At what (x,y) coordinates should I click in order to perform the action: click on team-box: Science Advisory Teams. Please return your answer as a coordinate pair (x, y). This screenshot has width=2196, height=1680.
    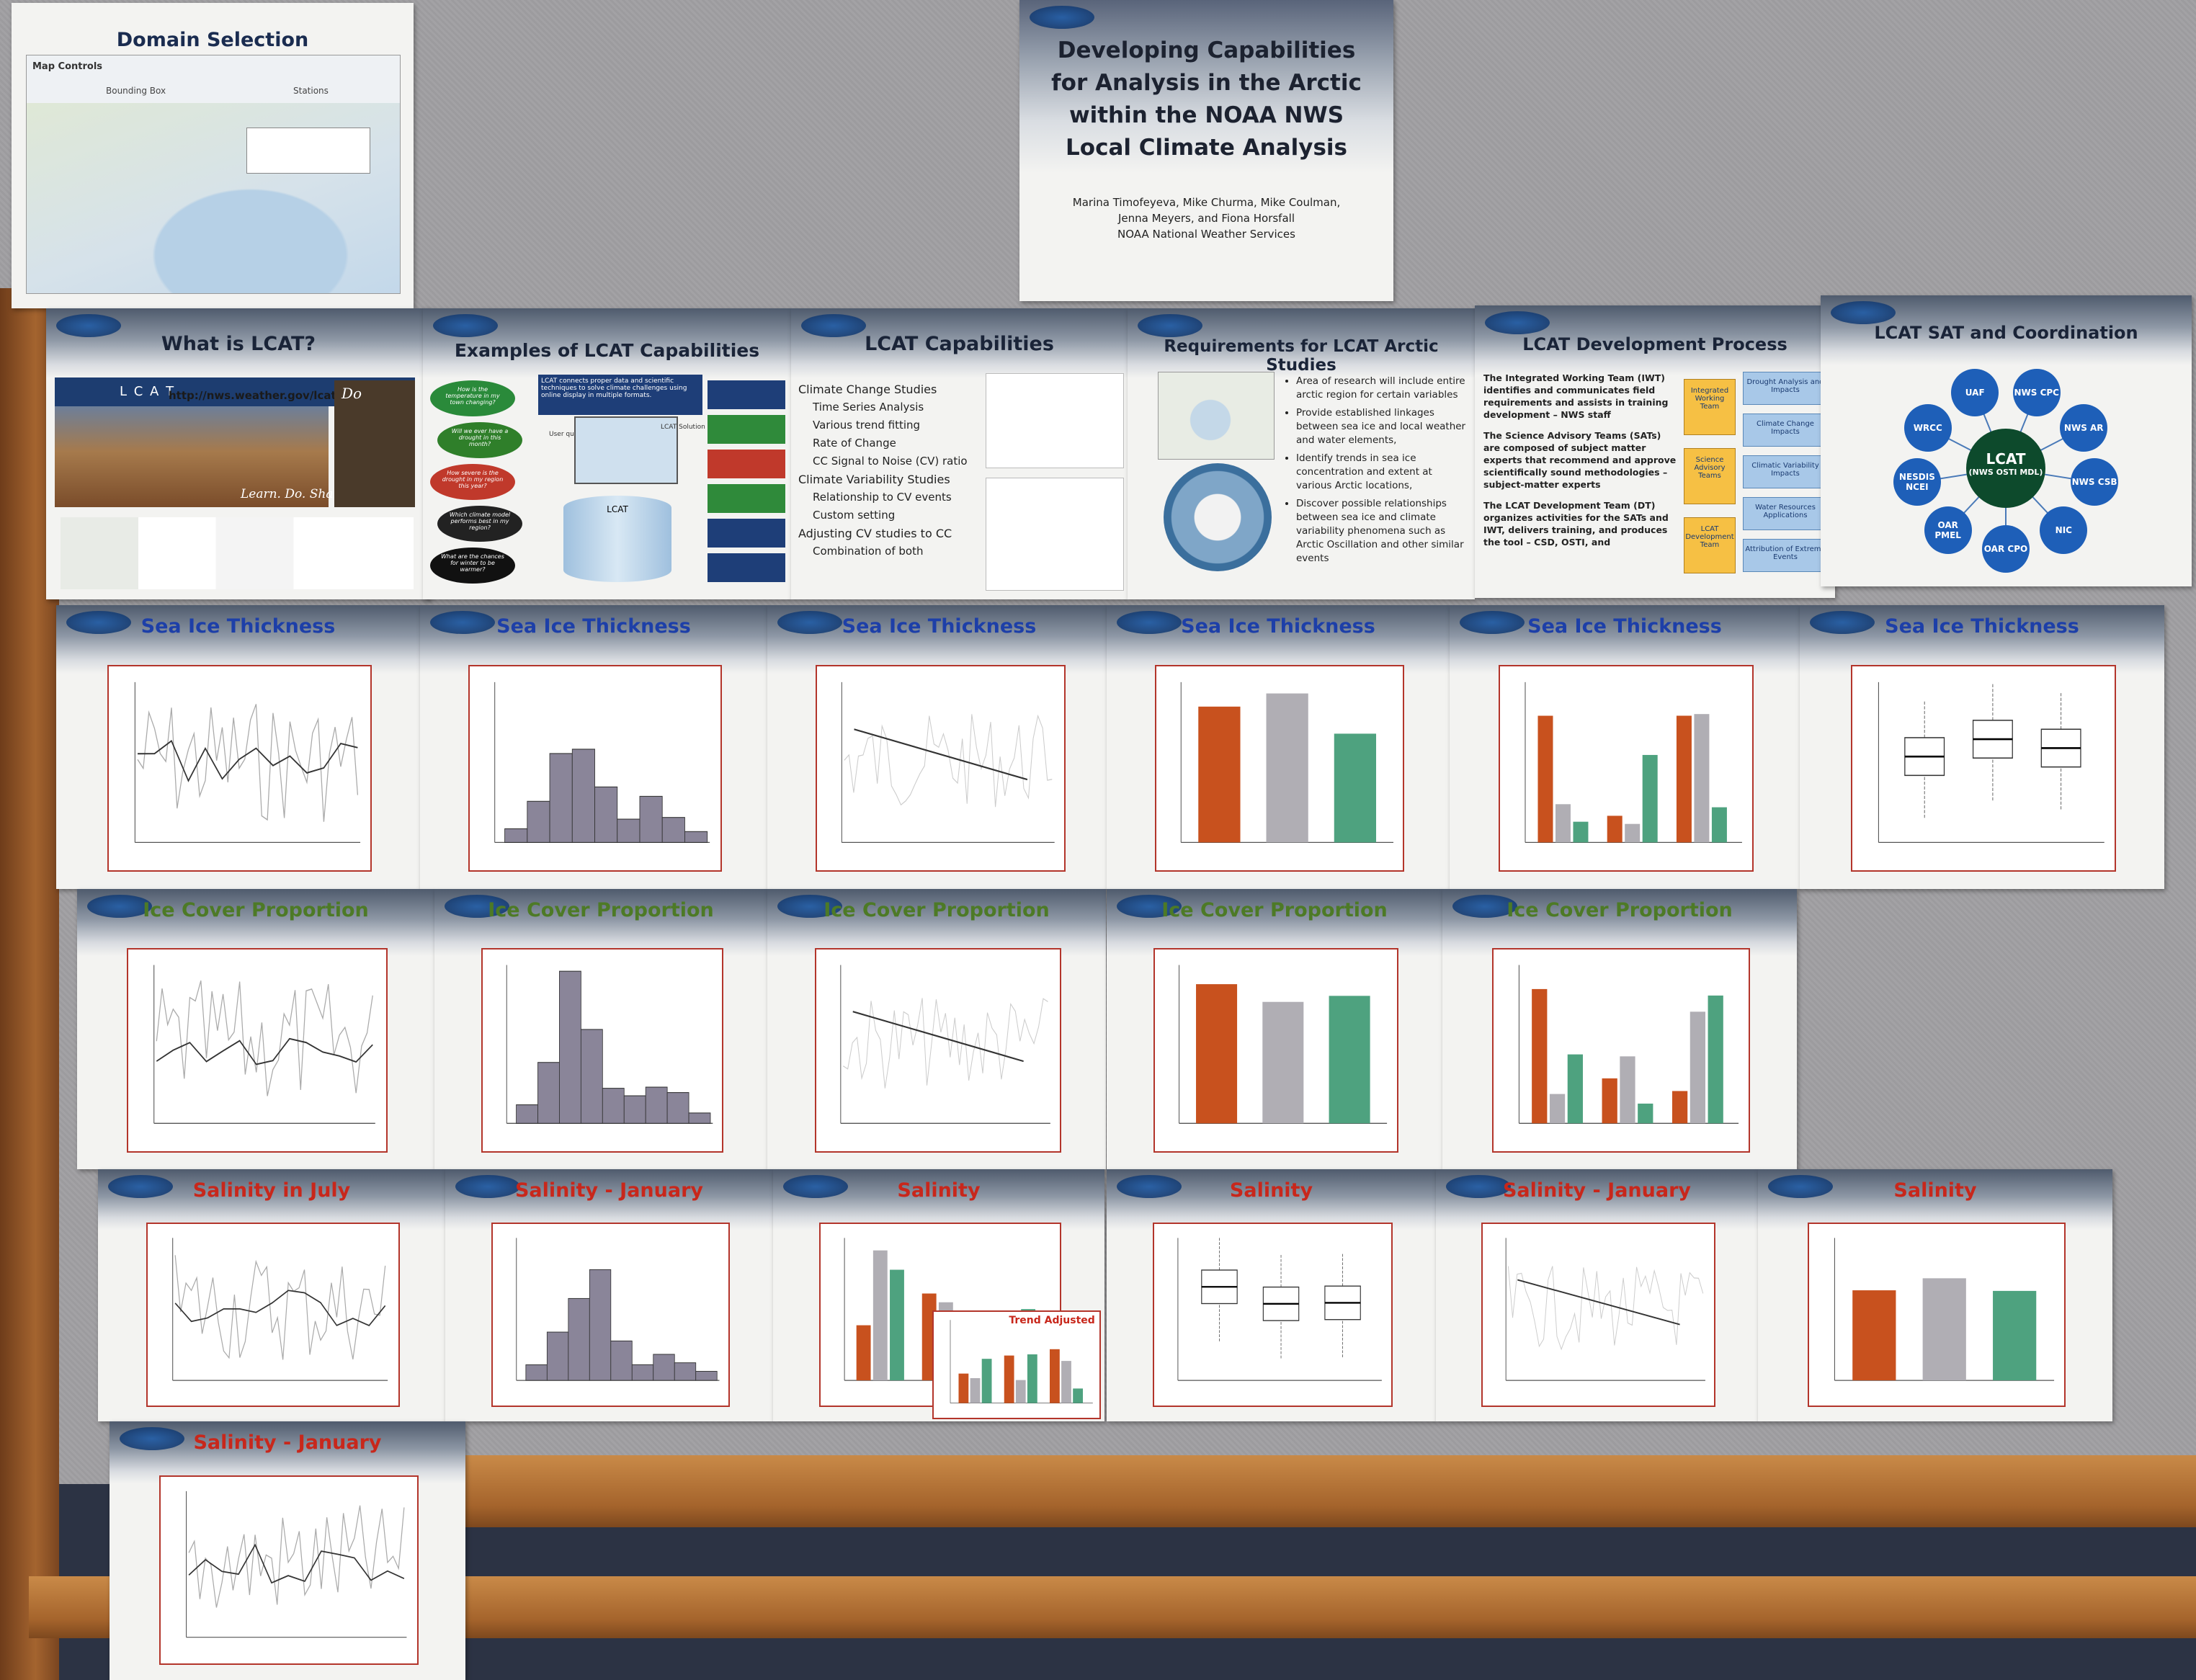
    Looking at the image, I should click on (1710, 476).